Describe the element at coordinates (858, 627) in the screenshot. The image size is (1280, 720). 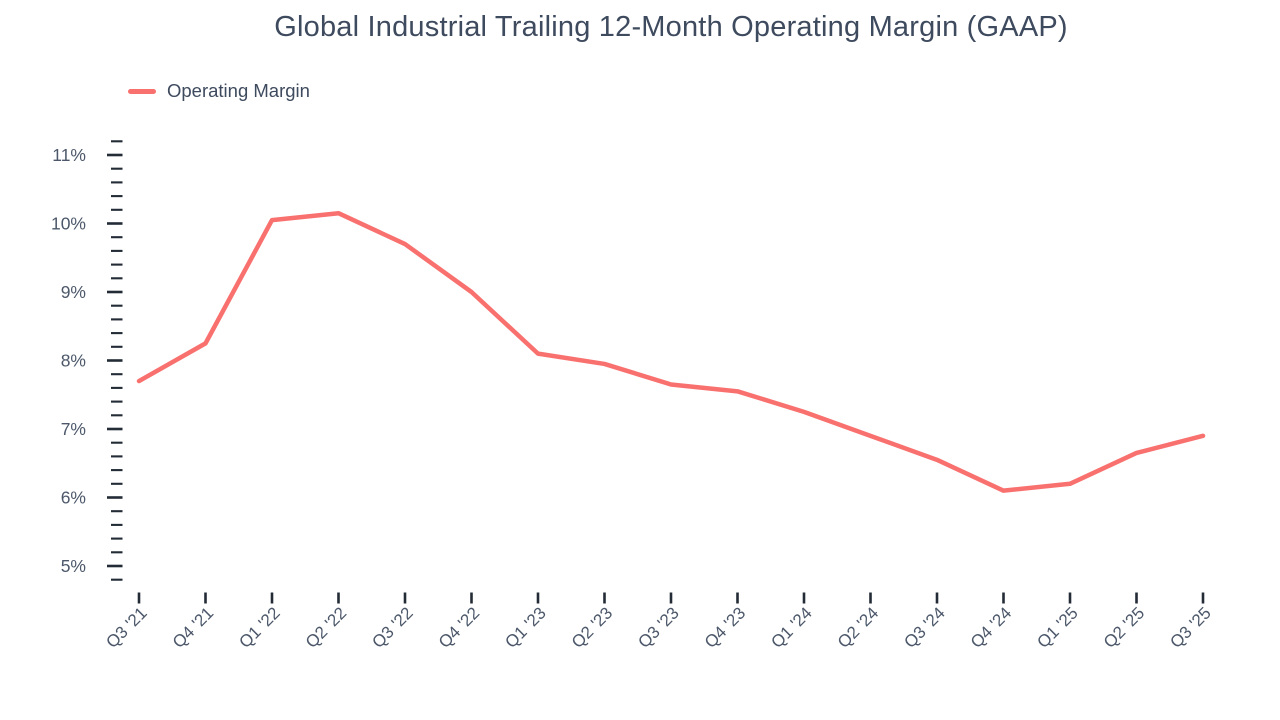
I see `x-axis-tick-label: Q2 '24` at that location.